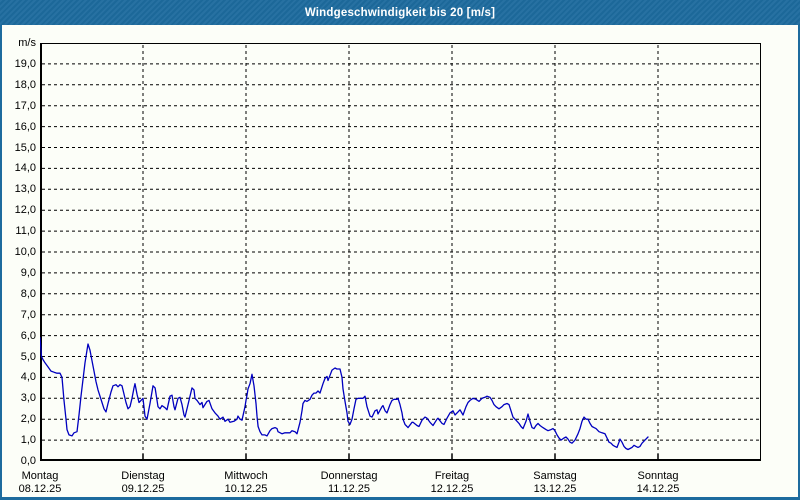 This screenshot has height=500, width=800. Describe the element at coordinates (25, 252) in the screenshot. I see `y-axis-tick-label: 10,0` at that location.